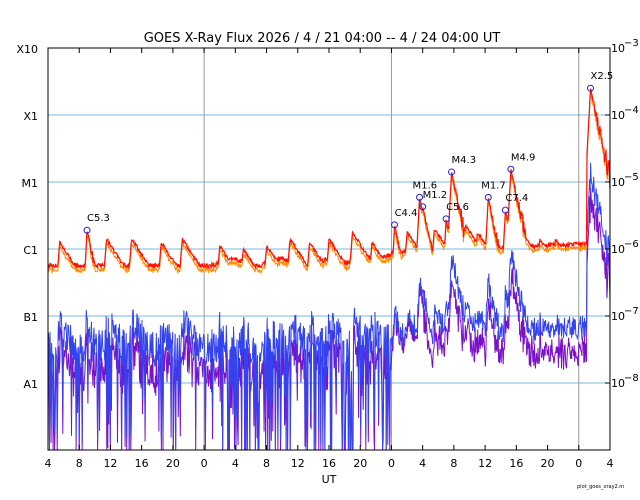 The image size is (640, 500). Describe the element at coordinates (435, 195) in the screenshot. I see `flare-label-3: M1.2` at that location.